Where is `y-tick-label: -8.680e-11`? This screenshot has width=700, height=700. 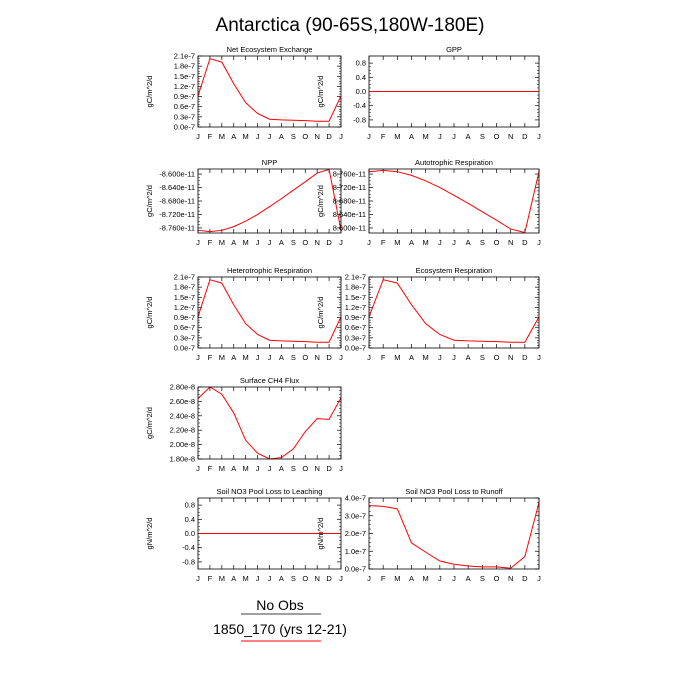
y-tick-label: -8.680e-11 is located at coordinates (177, 201).